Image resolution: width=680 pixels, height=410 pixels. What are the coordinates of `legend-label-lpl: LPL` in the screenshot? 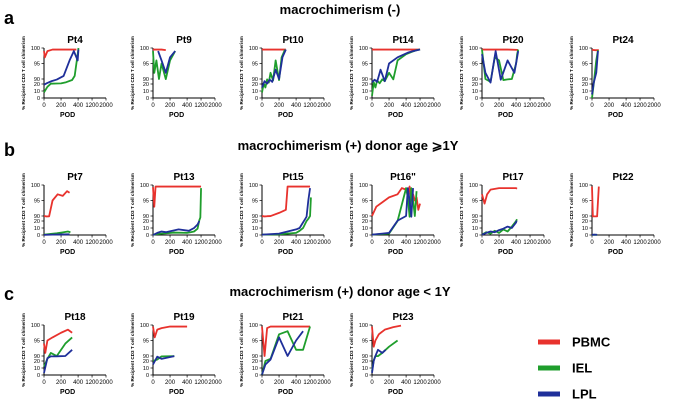 It's located at (584, 394).